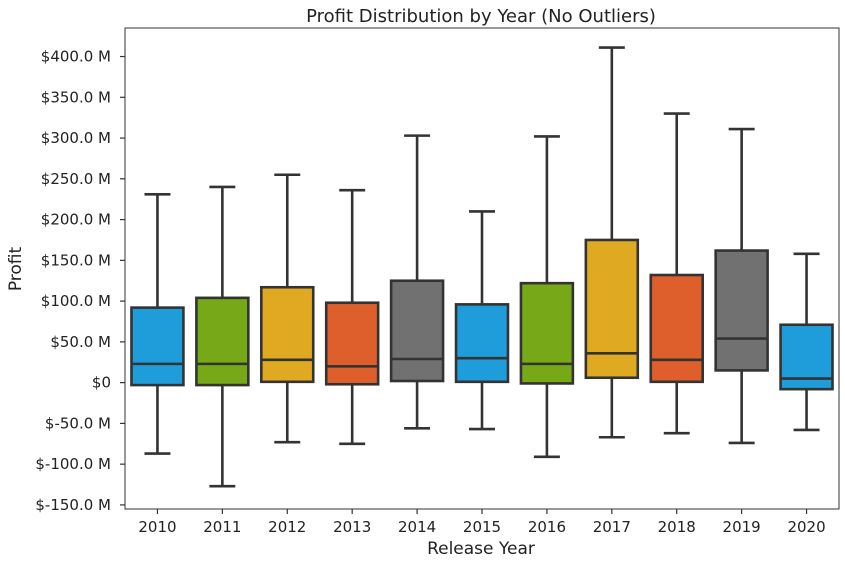 The image size is (845, 565). Describe the element at coordinates (16, 268) in the screenshot. I see `y-axis-label: Profit` at that location.